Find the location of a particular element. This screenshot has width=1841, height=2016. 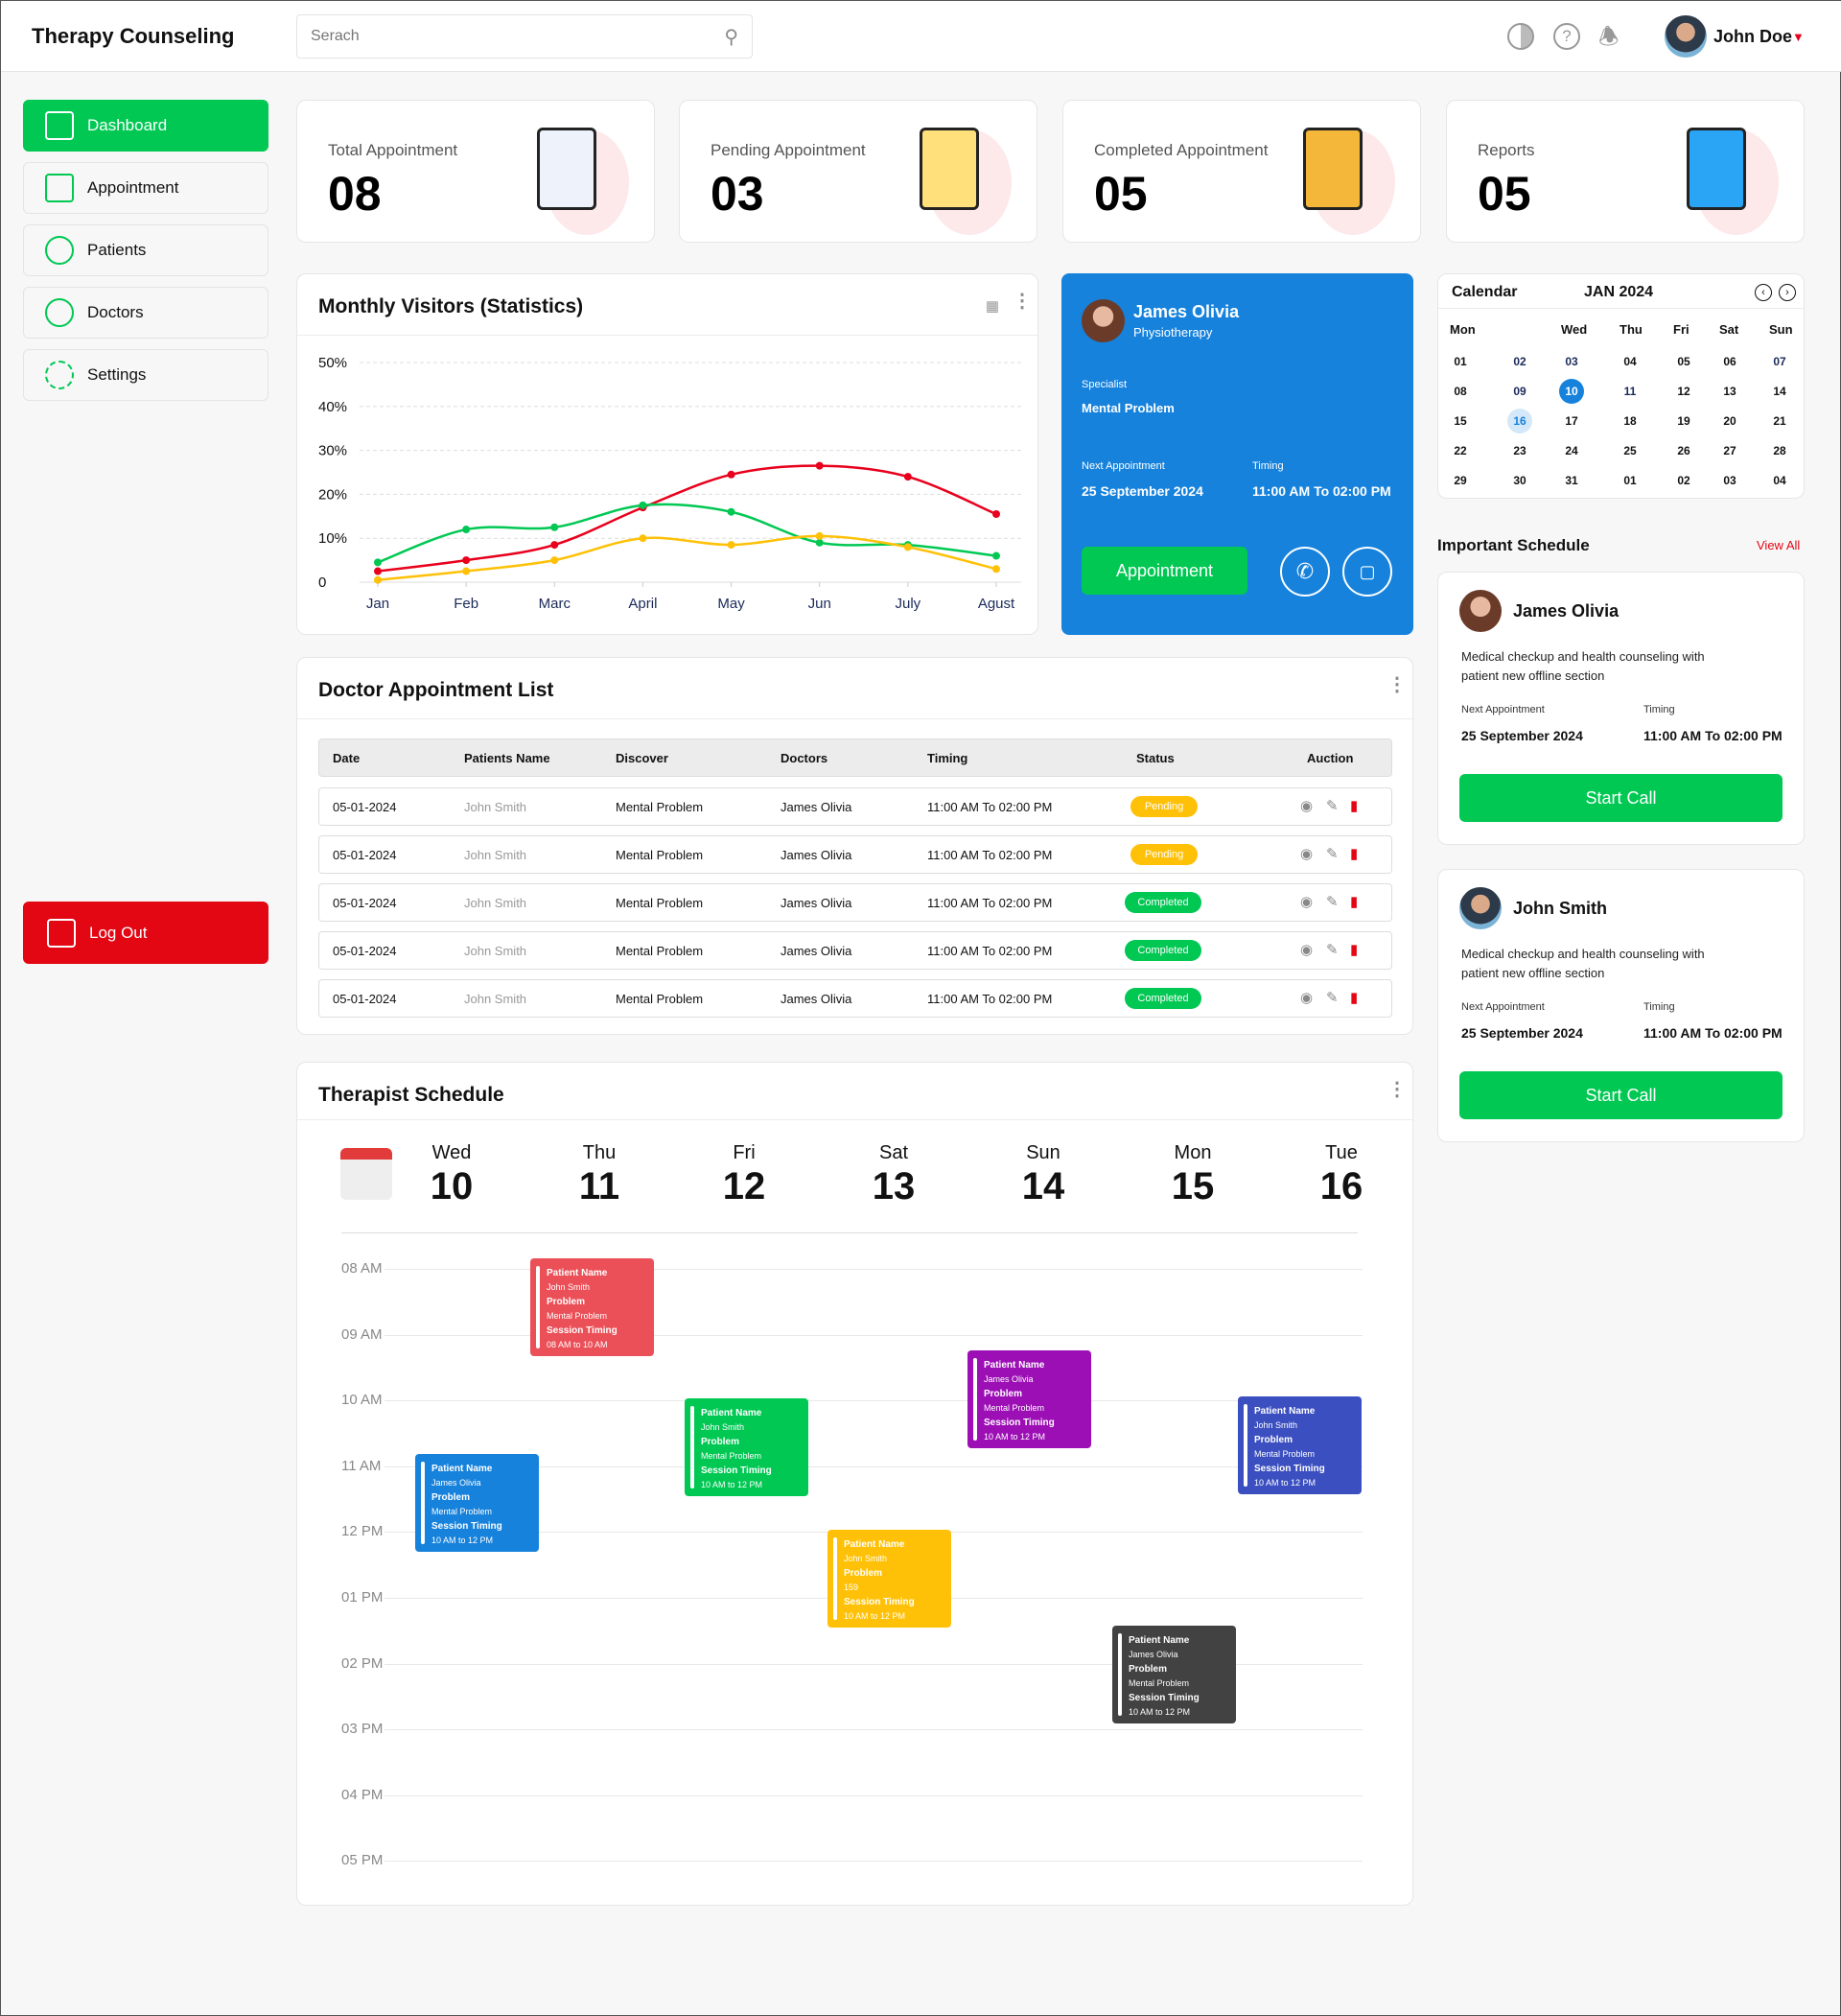

calendar-day: 23 is located at coordinates (1519, 450).